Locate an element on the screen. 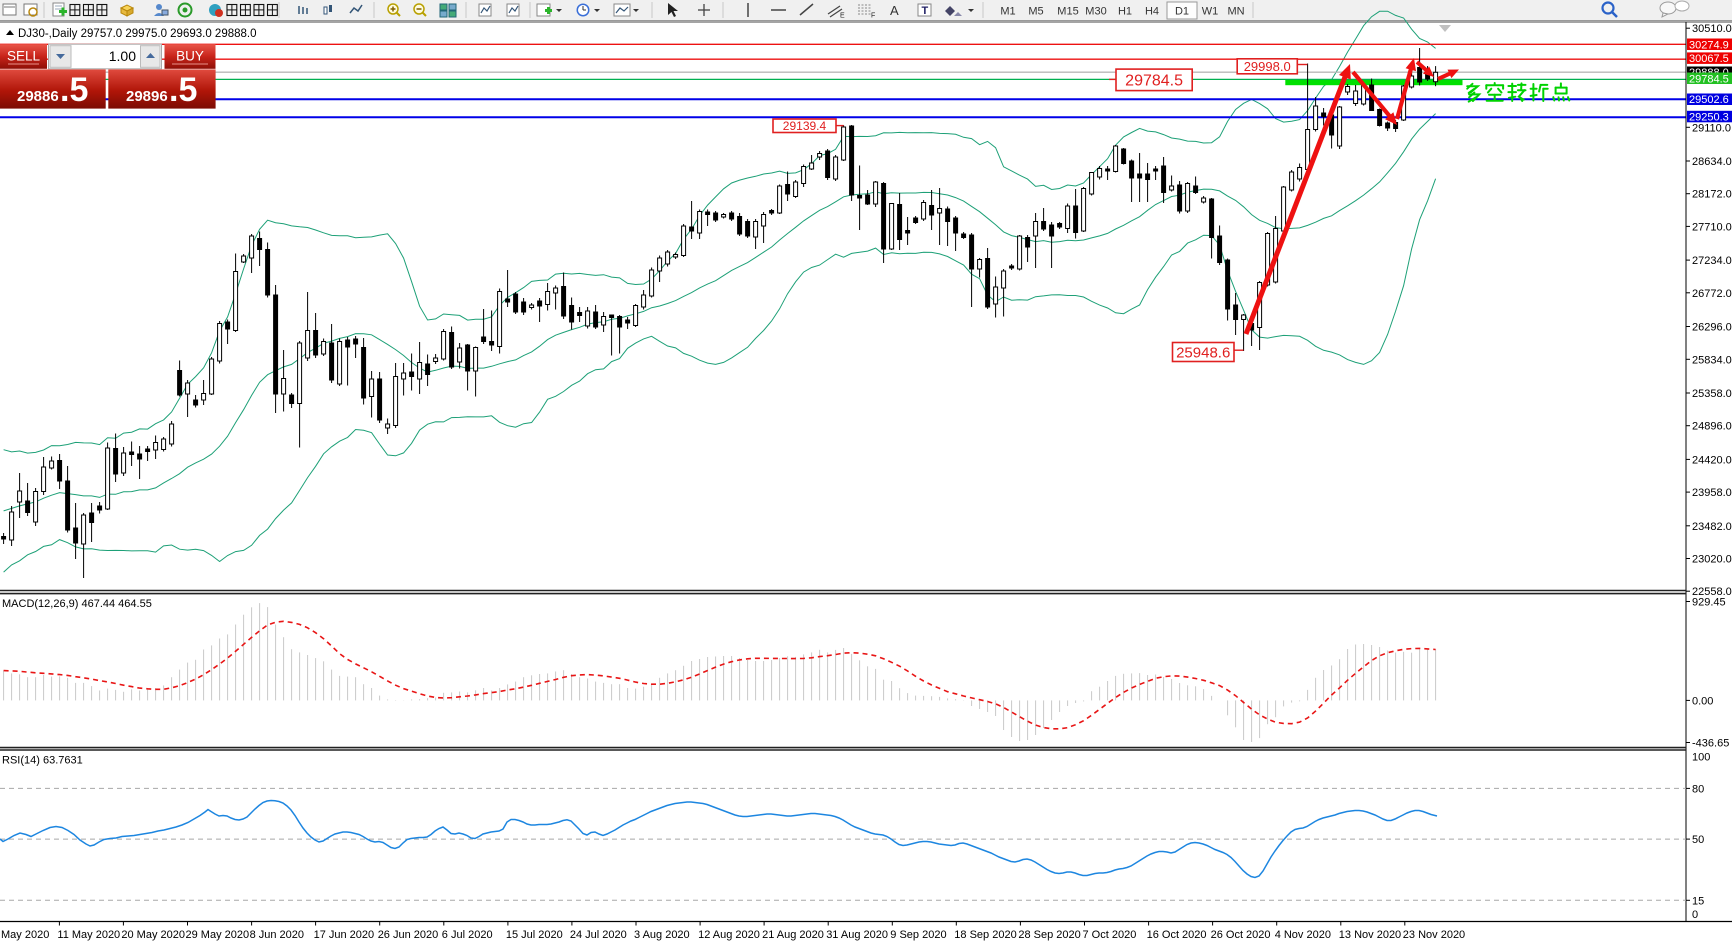 The width and height of the screenshot is (1732, 946). svg-text: BUY is located at coordinates (190, 56).